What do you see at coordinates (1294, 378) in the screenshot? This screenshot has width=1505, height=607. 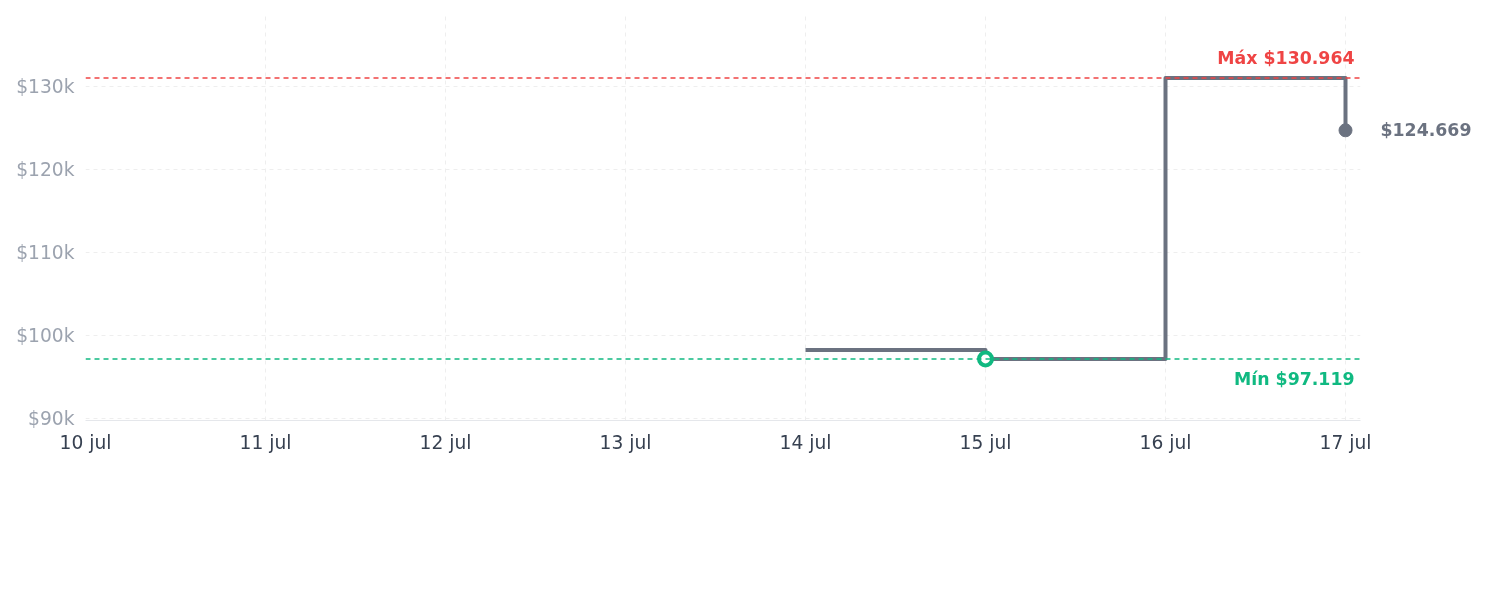 I see `ref-line-label: Mín $97.119` at bounding box center [1294, 378].